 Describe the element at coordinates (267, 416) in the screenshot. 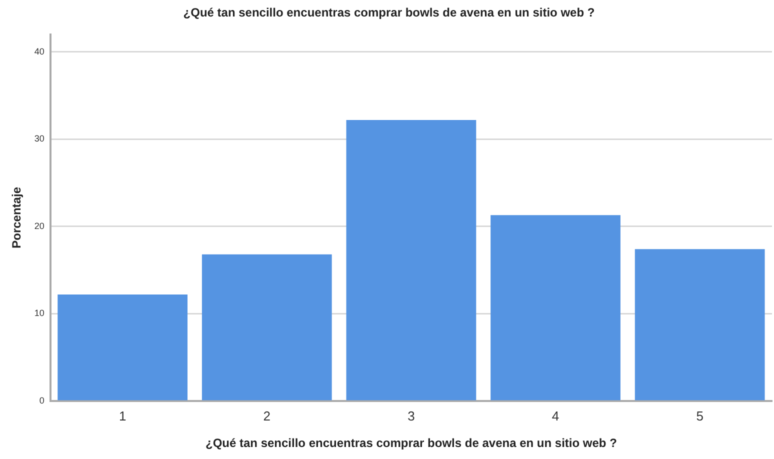

I see `x-tick-label: 2` at that location.